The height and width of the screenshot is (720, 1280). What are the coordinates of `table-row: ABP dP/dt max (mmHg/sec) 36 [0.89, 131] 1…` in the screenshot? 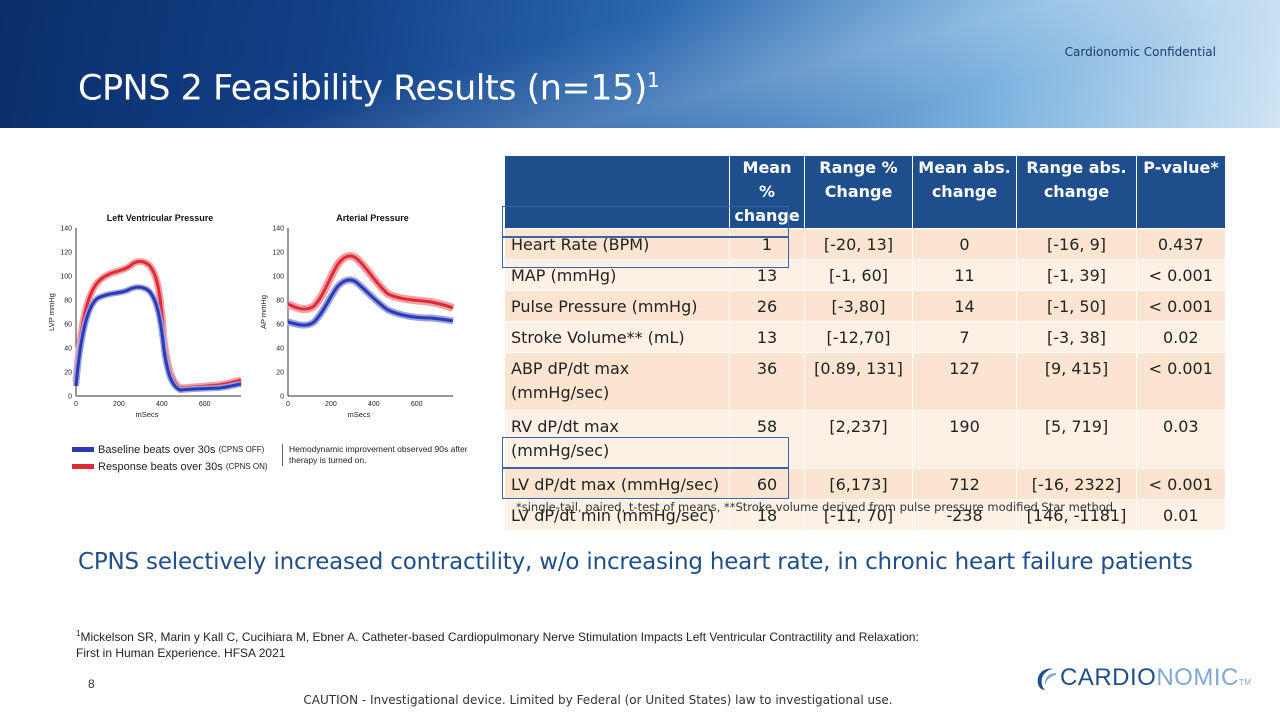 It's located at (865, 381).